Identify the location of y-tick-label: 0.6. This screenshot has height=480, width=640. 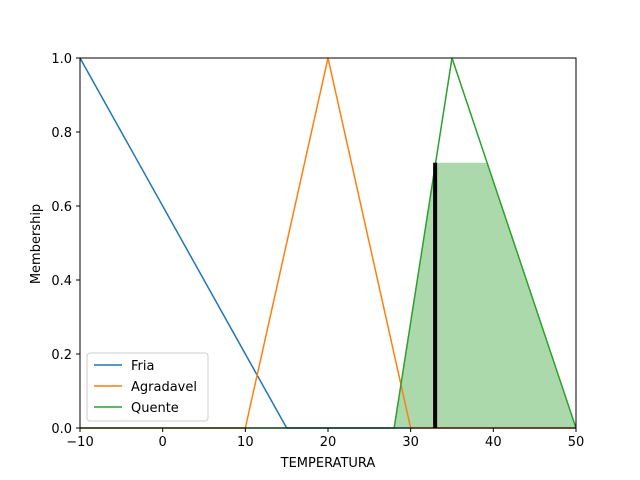
(61, 207).